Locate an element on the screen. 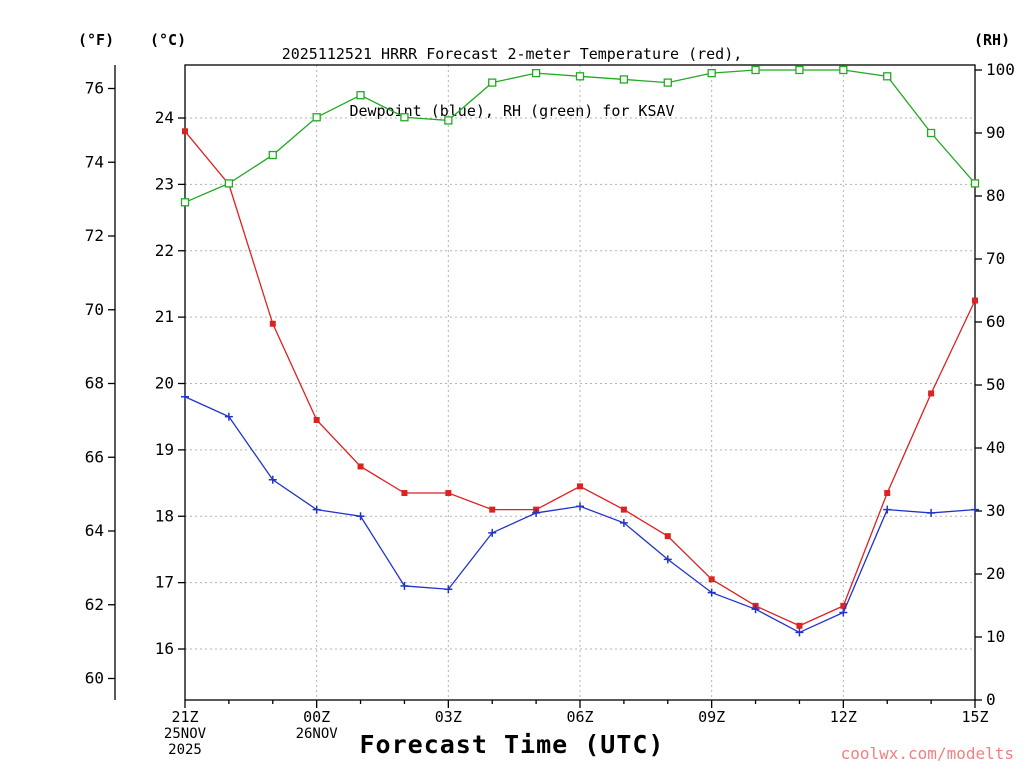  x-axis-title: Forecast Time (UTC) is located at coordinates (512, 744).